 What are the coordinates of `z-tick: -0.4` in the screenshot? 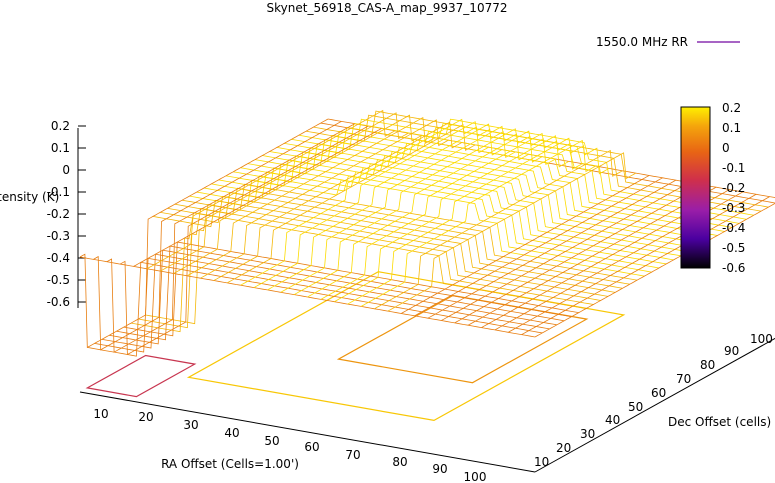 It's located at (58, 258).